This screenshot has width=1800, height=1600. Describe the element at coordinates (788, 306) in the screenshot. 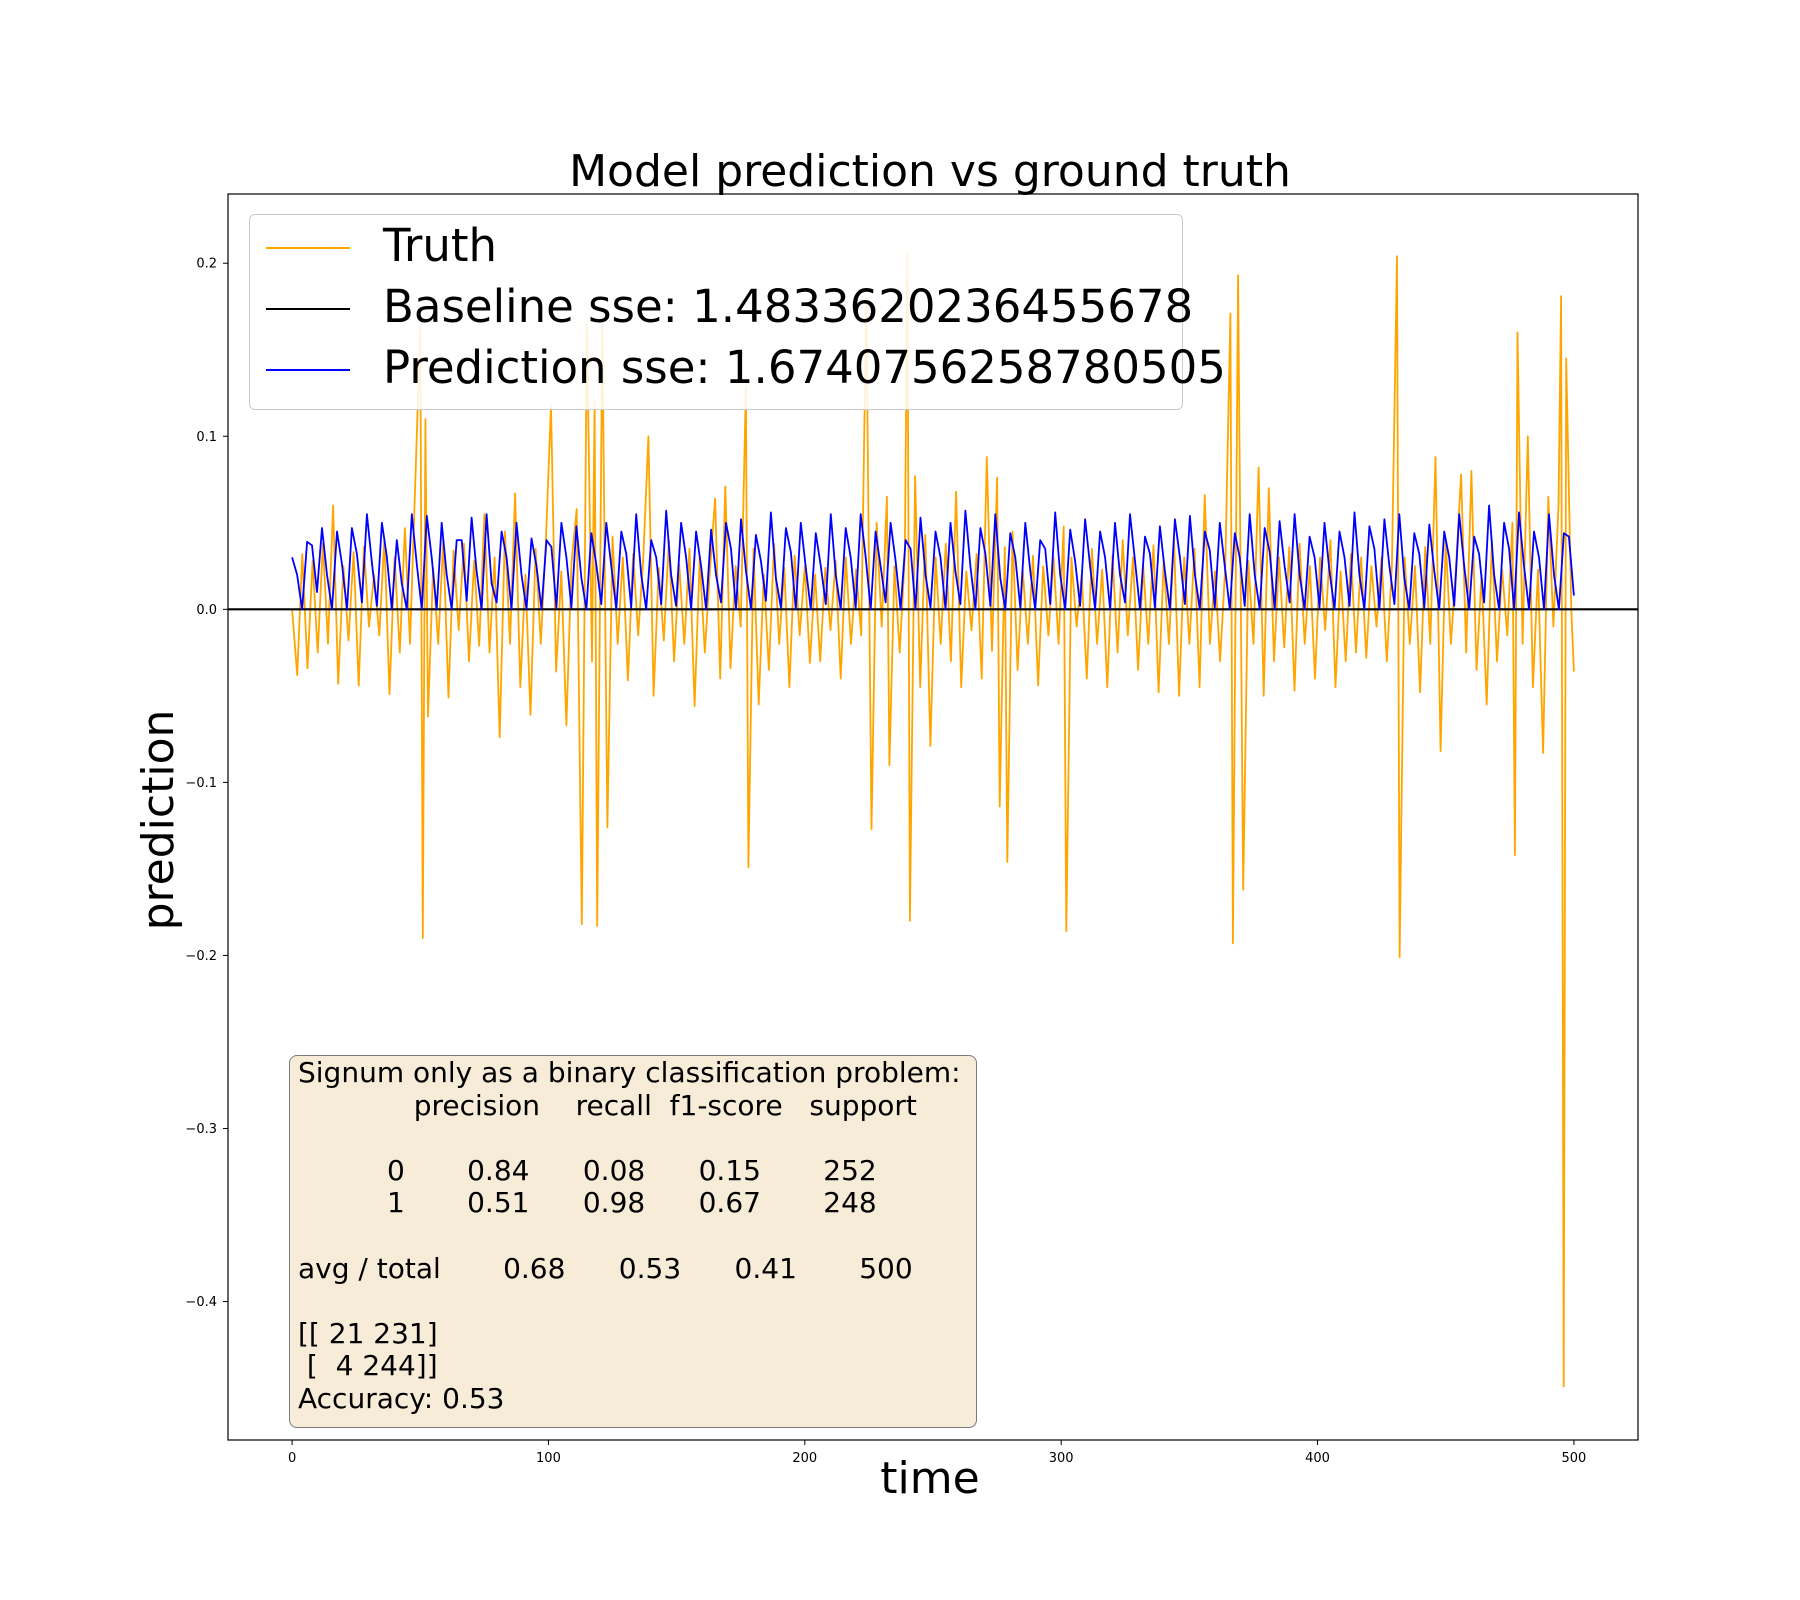

I see `legend-label-baseline: Baseline sse: 1.4833620236455678` at that location.